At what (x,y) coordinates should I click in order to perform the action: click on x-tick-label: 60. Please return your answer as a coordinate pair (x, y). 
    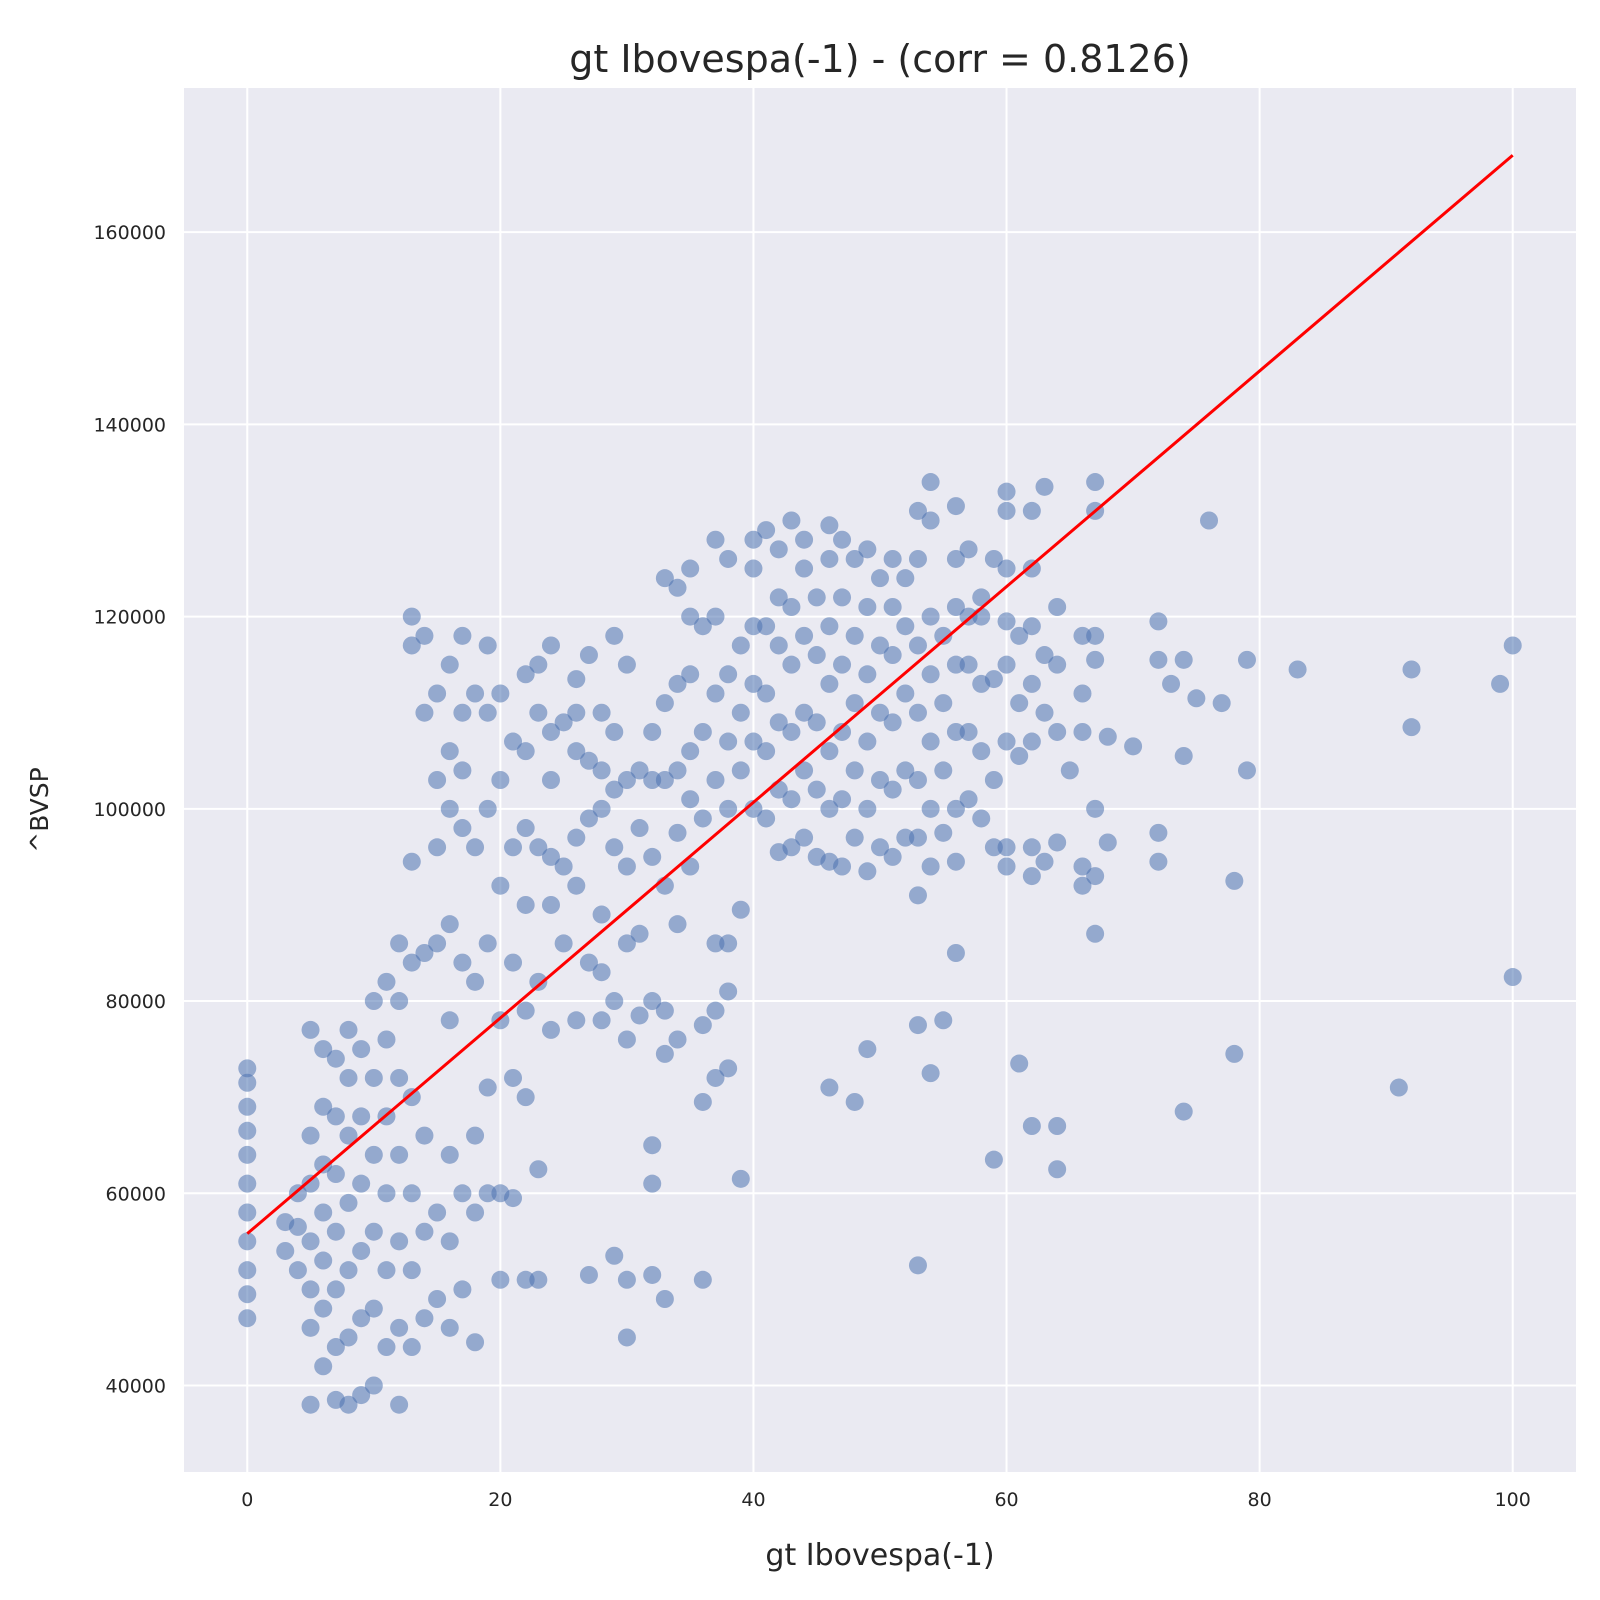
    Looking at the image, I should click on (1006, 1500).